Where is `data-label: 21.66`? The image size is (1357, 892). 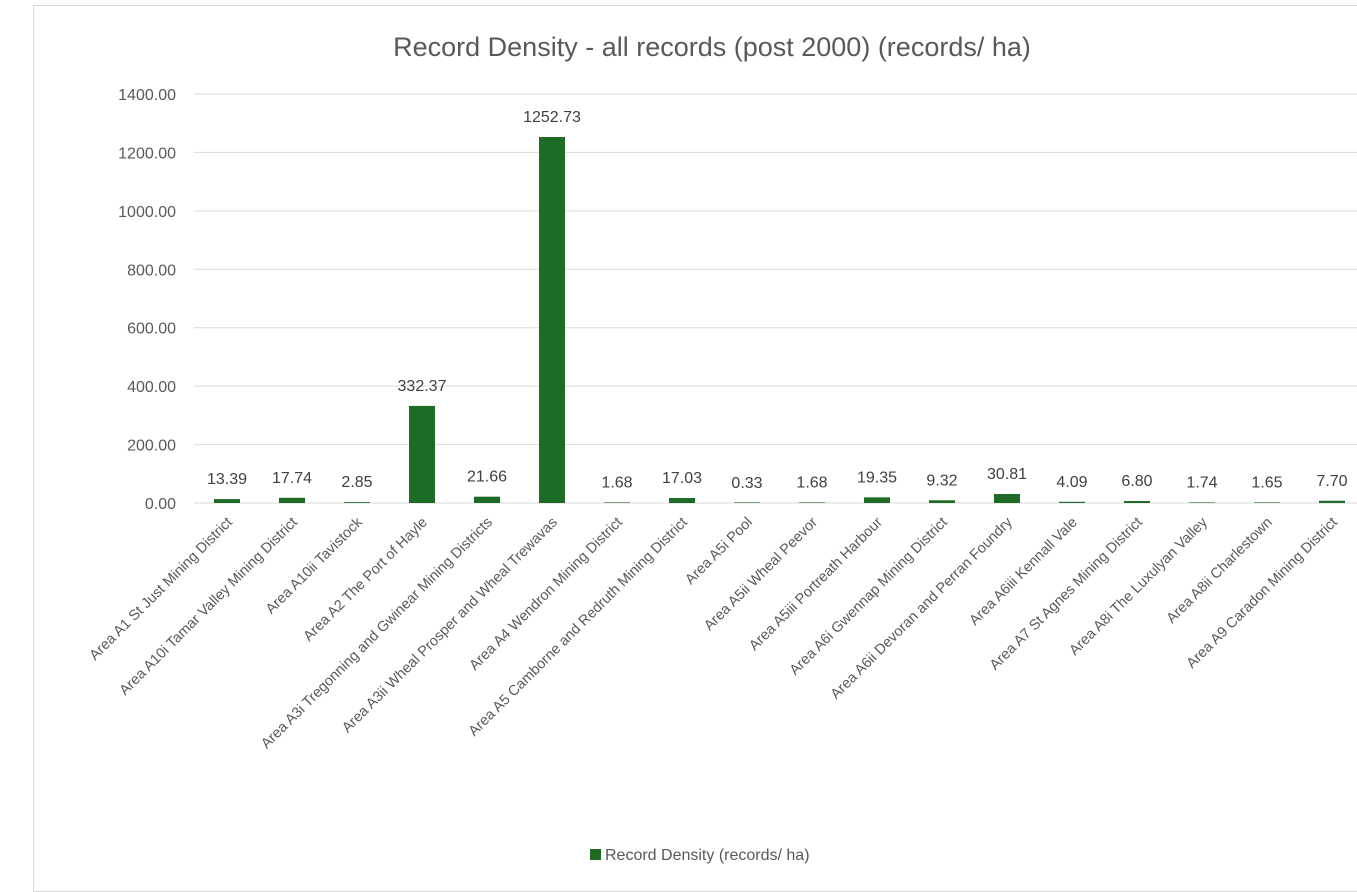
data-label: 21.66 is located at coordinates (487, 477).